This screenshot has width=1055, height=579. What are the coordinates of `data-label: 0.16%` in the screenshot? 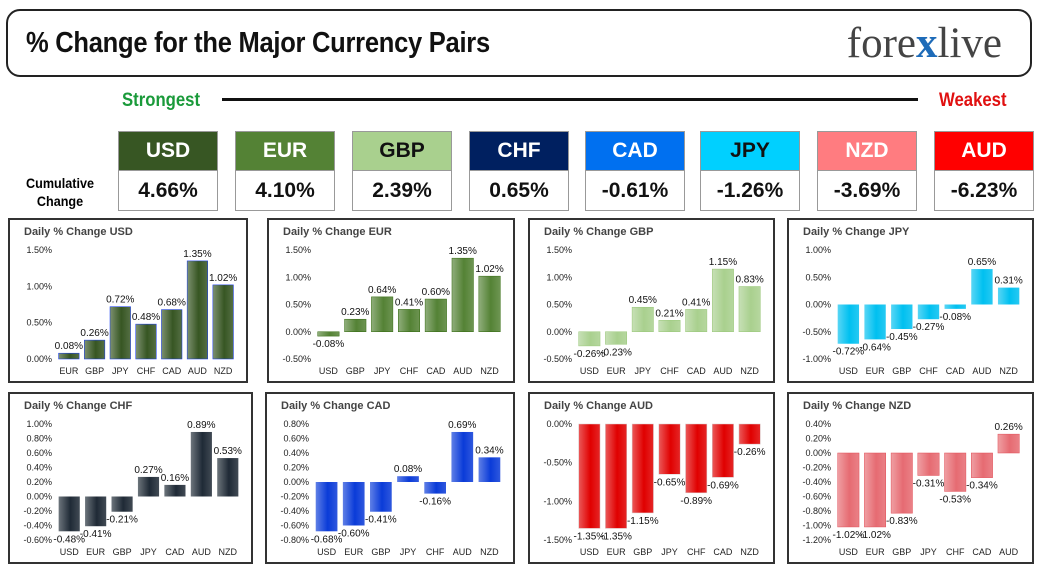 It's located at (175, 478).